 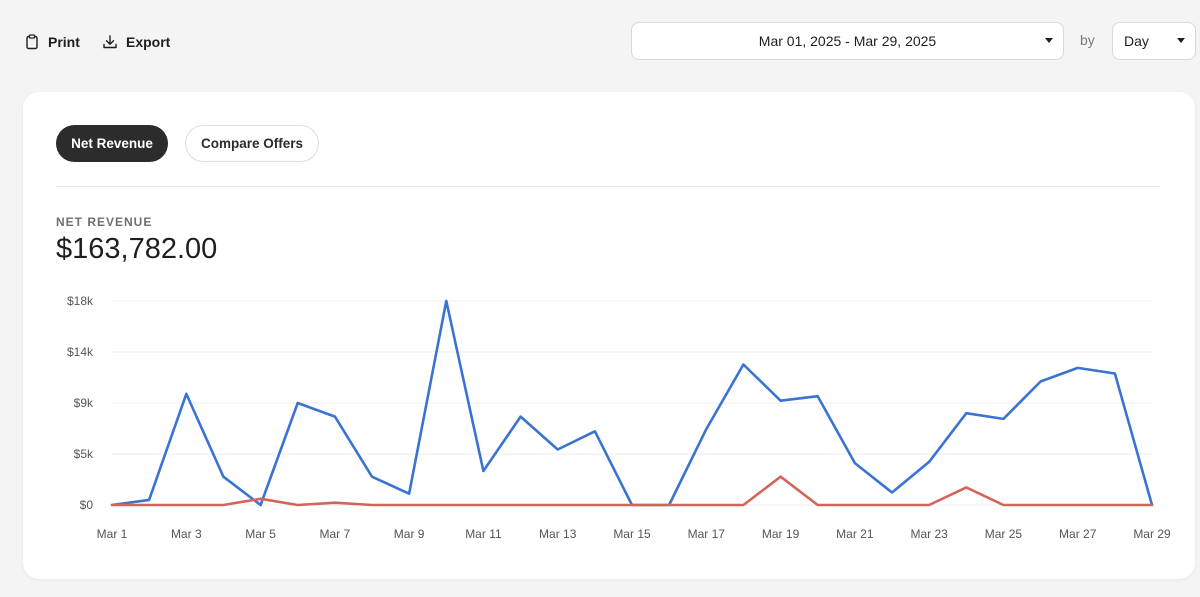 I want to click on metric-label: NET REVENUE, so click(x=104, y=222).